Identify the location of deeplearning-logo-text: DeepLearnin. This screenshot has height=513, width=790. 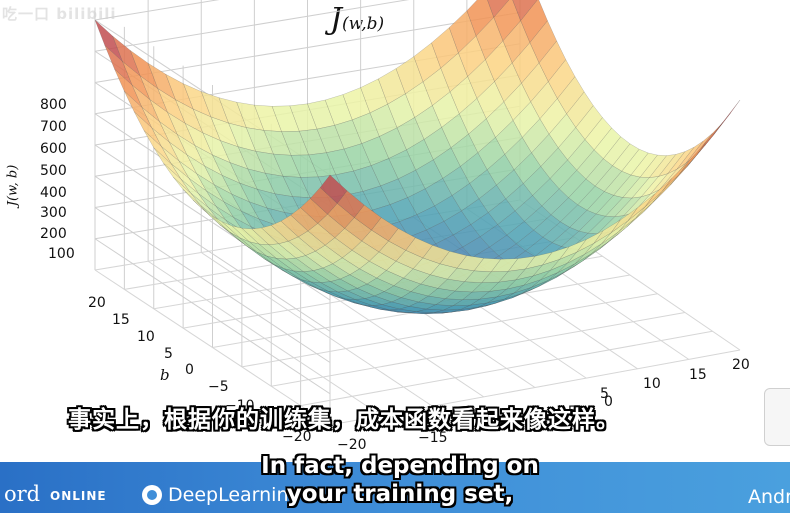
(228, 495).